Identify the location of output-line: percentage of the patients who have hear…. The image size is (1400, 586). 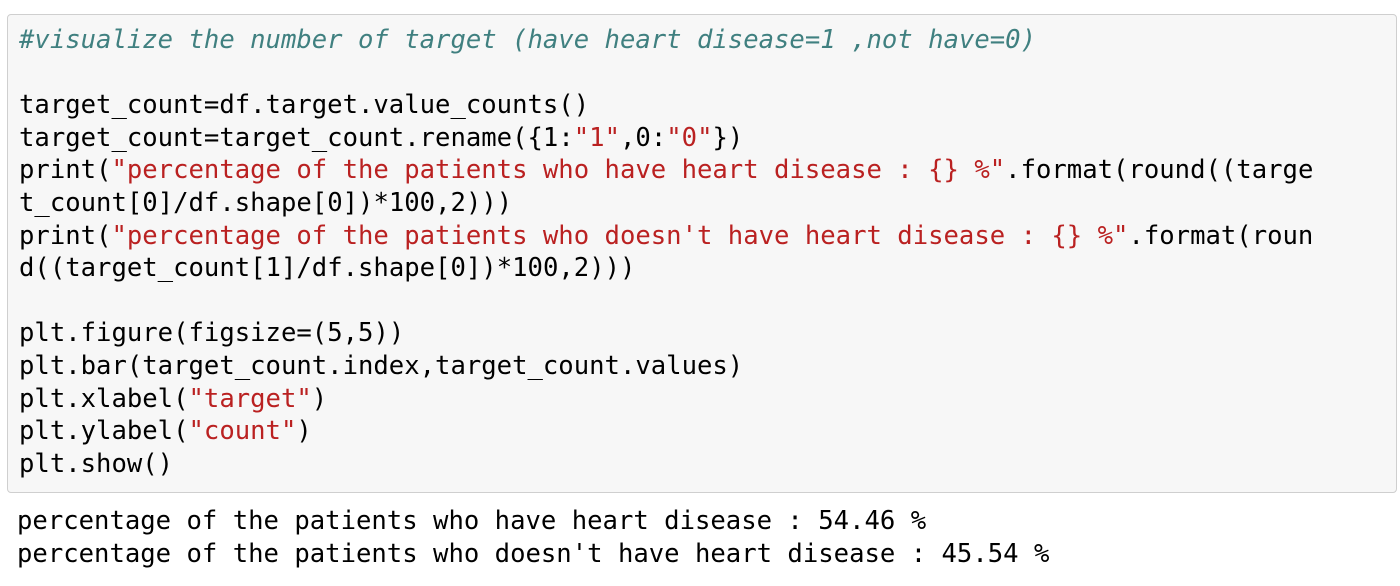
(472, 521).